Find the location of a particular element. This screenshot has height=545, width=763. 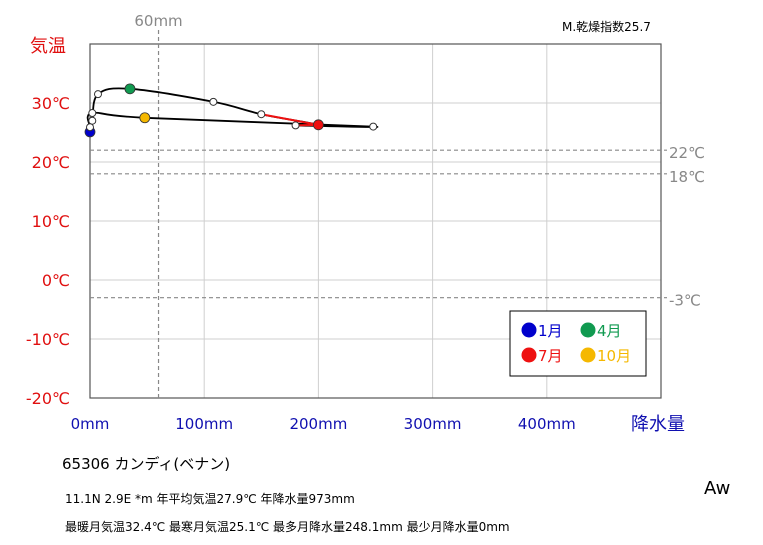

x-tick-label: 300mm is located at coordinates (433, 424).